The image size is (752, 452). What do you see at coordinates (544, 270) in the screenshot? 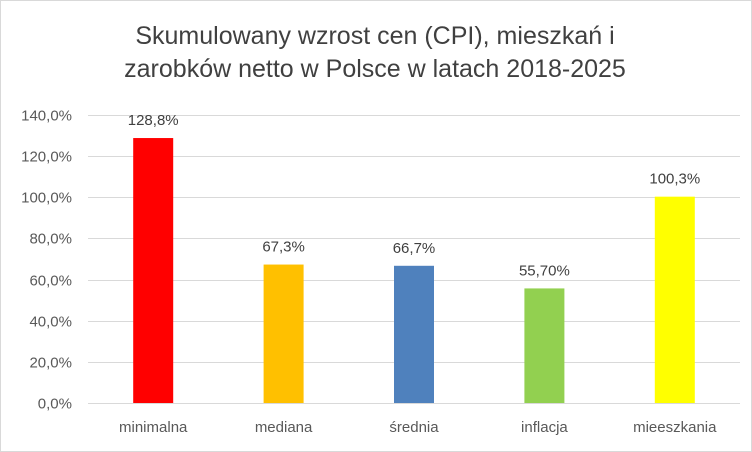
I see `data-label: 55,70%` at bounding box center [544, 270].